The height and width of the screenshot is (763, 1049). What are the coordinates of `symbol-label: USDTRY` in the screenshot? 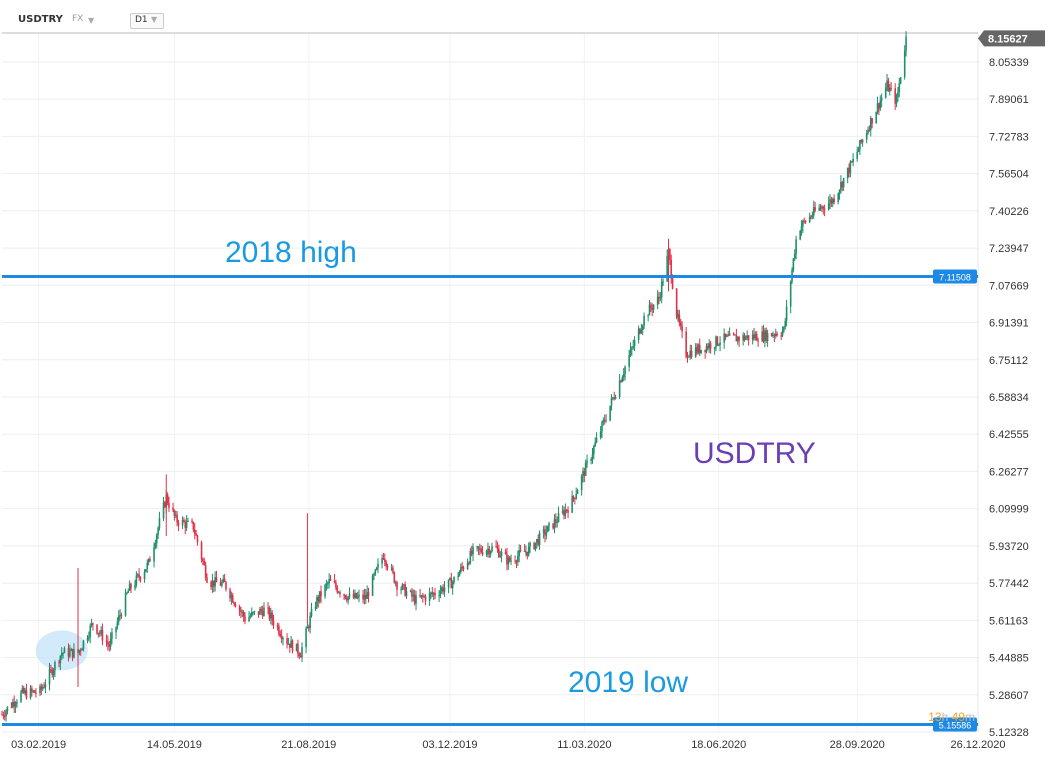 It's located at (40, 19).